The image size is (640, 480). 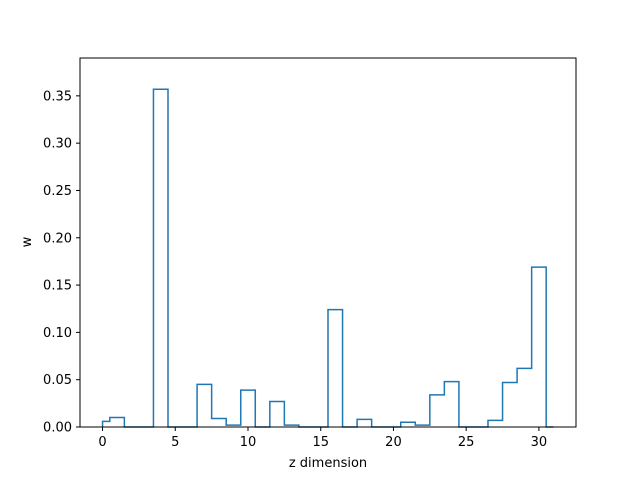 I want to click on x-tick-label: 5, so click(x=175, y=442).